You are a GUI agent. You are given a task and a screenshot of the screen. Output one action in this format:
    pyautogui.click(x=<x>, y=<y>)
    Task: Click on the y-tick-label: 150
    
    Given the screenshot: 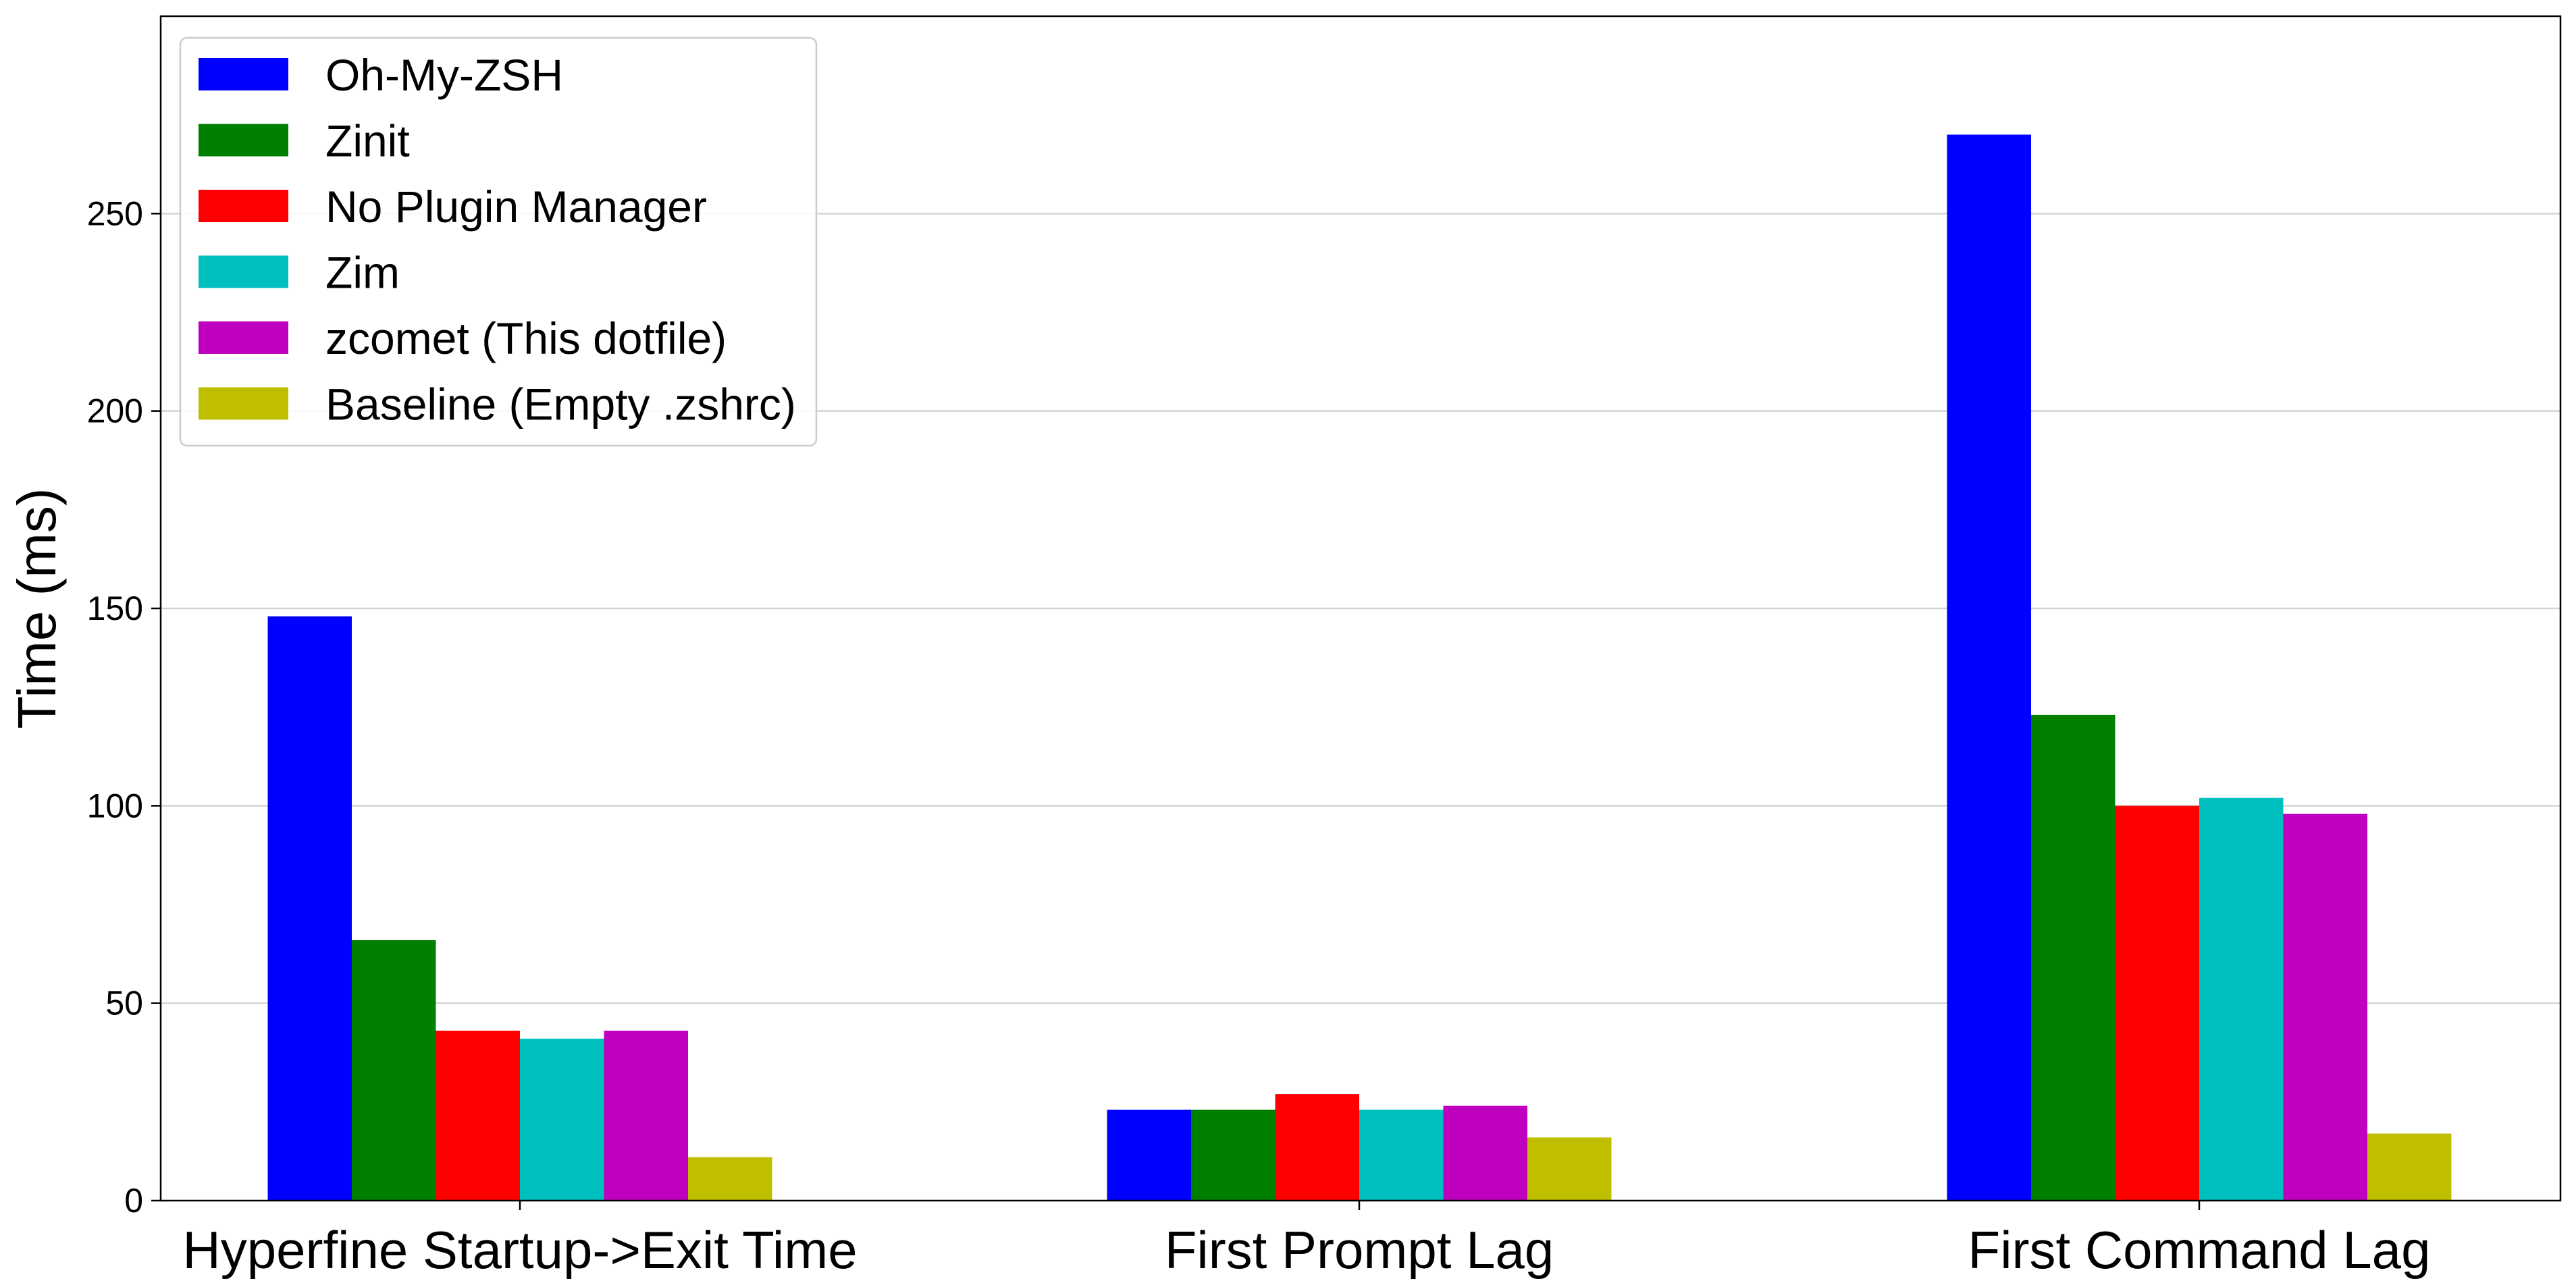 What is the action you would take?
    pyautogui.click(x=115, y=608)
    